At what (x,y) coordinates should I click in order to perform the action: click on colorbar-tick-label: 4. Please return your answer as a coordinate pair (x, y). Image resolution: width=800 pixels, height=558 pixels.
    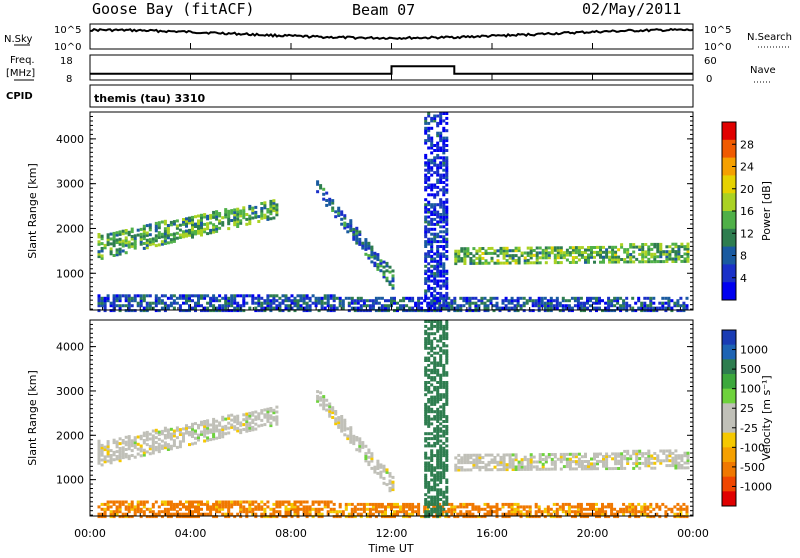
    Looking at the image, I should click on (743, 278).